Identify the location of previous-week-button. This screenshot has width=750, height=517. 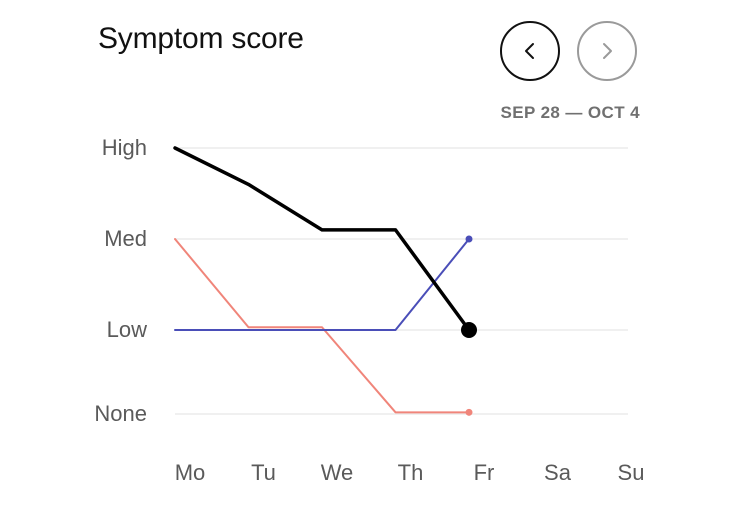
(530, 51).